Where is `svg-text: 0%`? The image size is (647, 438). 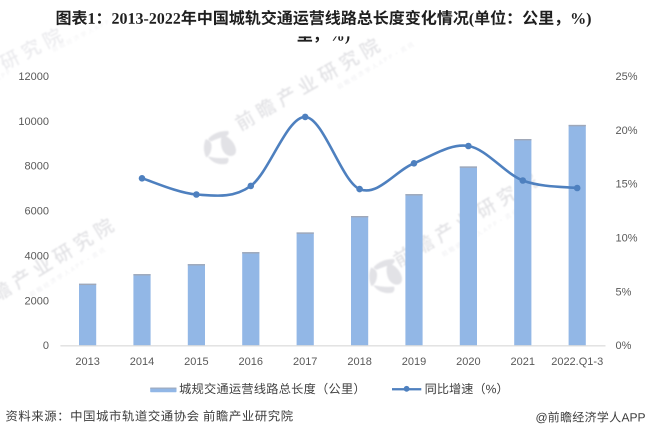
svg-text: 0% is located at coordinates (624, 346).